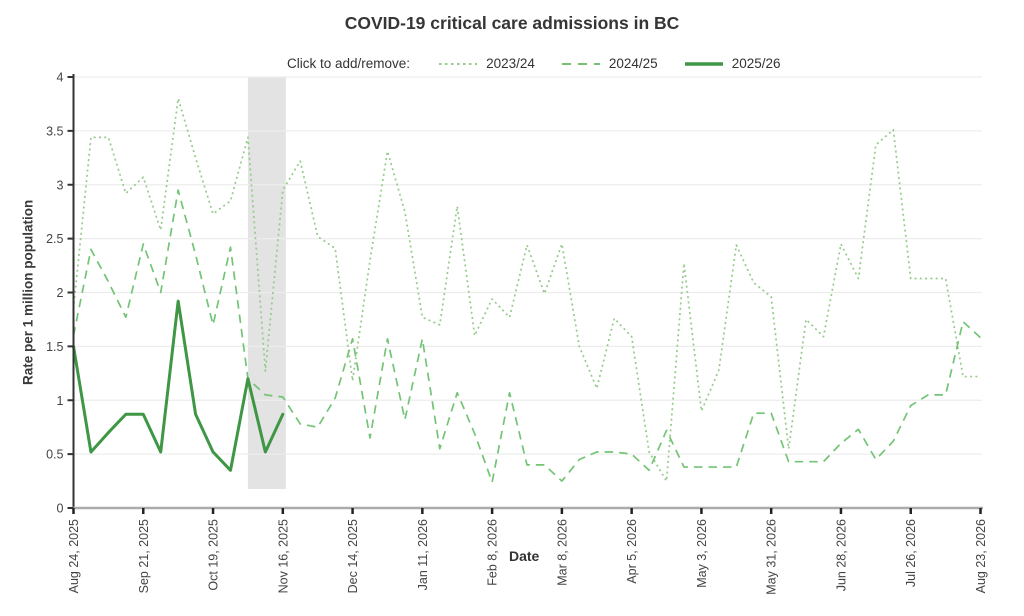 Image resolution: width=1024 pixels, height=616 pixels. I want to click on svg-text: Apr 5, 2026, so click(632, 551).